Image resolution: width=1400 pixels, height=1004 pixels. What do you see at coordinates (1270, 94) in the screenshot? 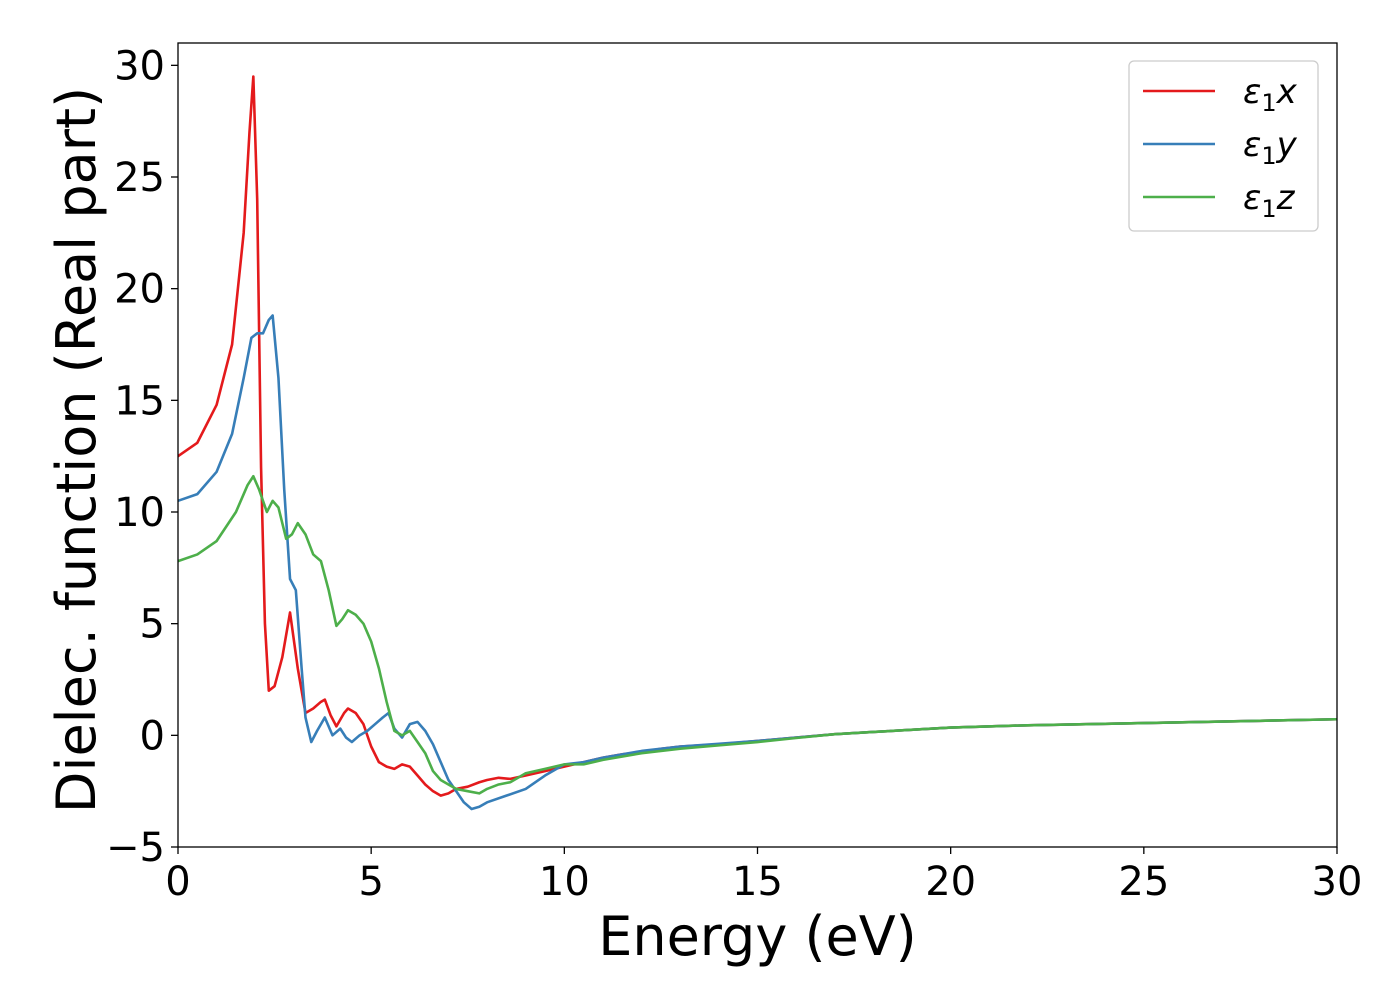
I see `legend-label-x: ε1x` at bounding box center [1270, 94].